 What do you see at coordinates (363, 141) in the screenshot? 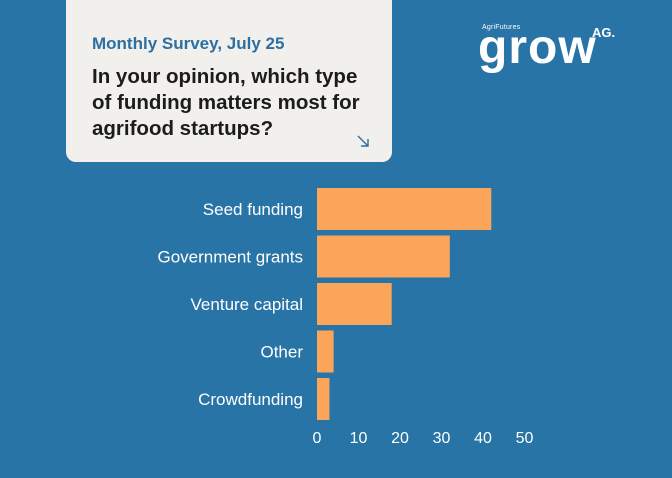
I see `arrow-down-right-icon` at bounding box center [363, 141].